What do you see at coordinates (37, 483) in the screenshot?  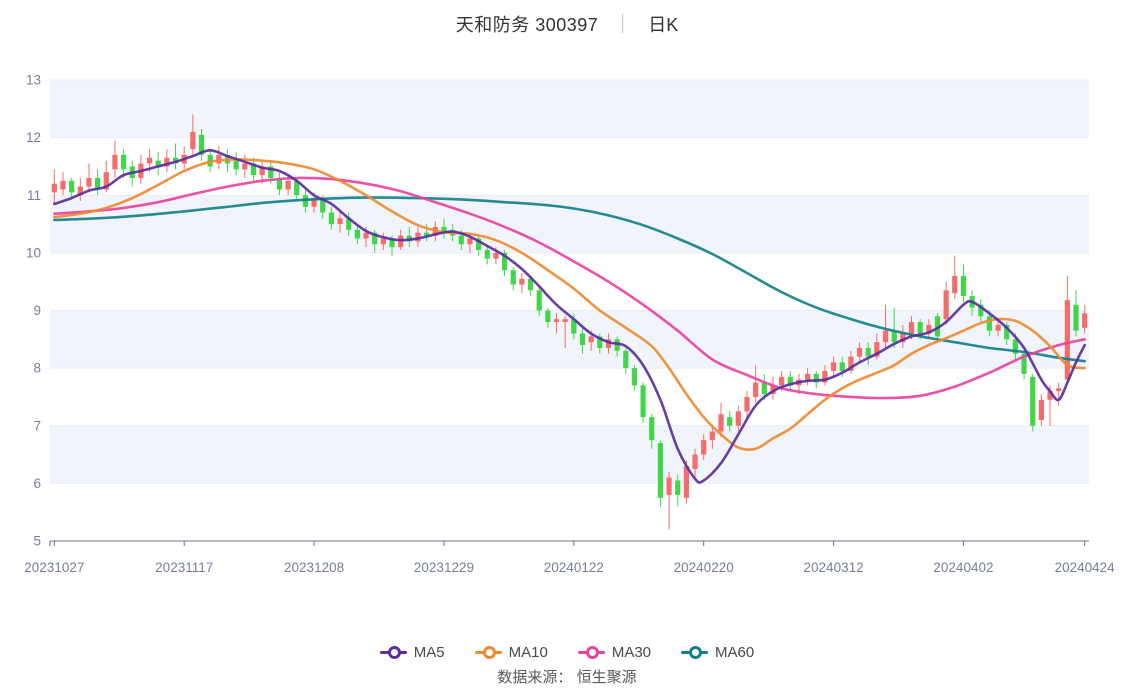 I see `y-axis-label: 6` at bounding box center [37, 483].